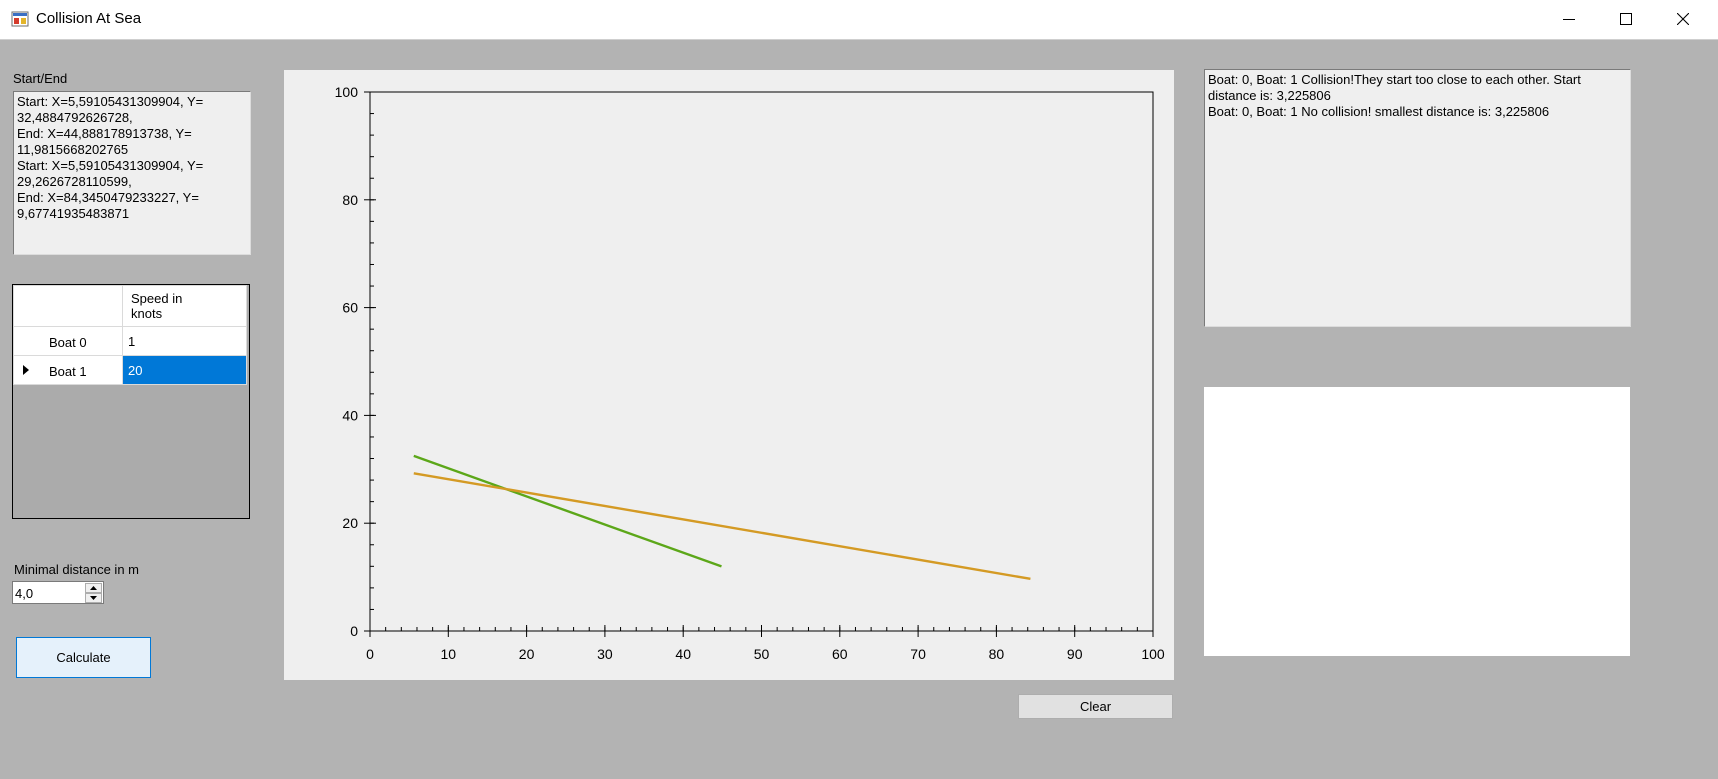 This screenshot has height=779, width=1718. I want to click on x-axis: 0 10 20 30 40 50 60 70 80 90 100, so click(765, 643).